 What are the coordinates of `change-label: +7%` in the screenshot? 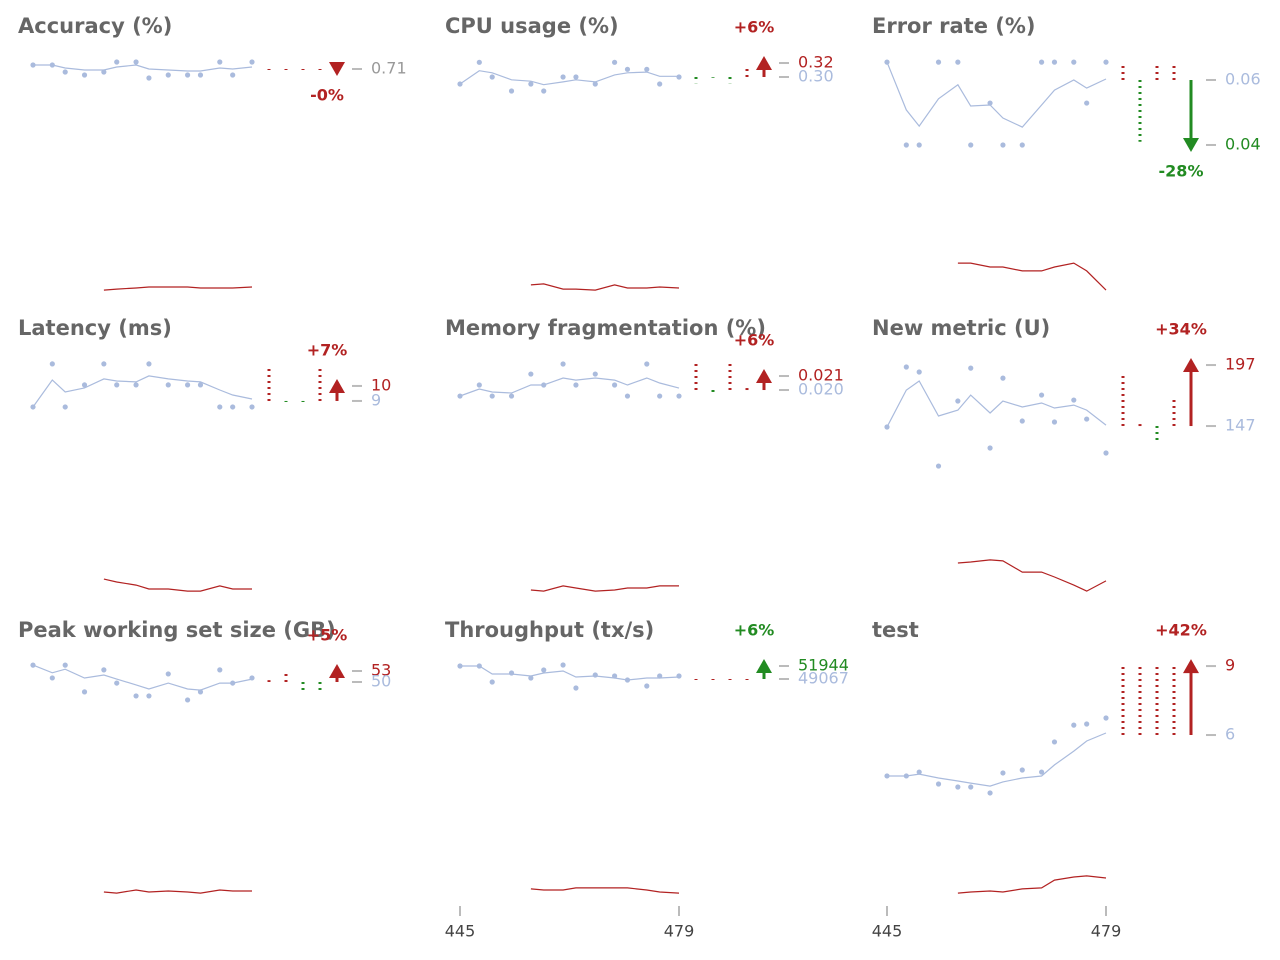 It's located at (327, 349).